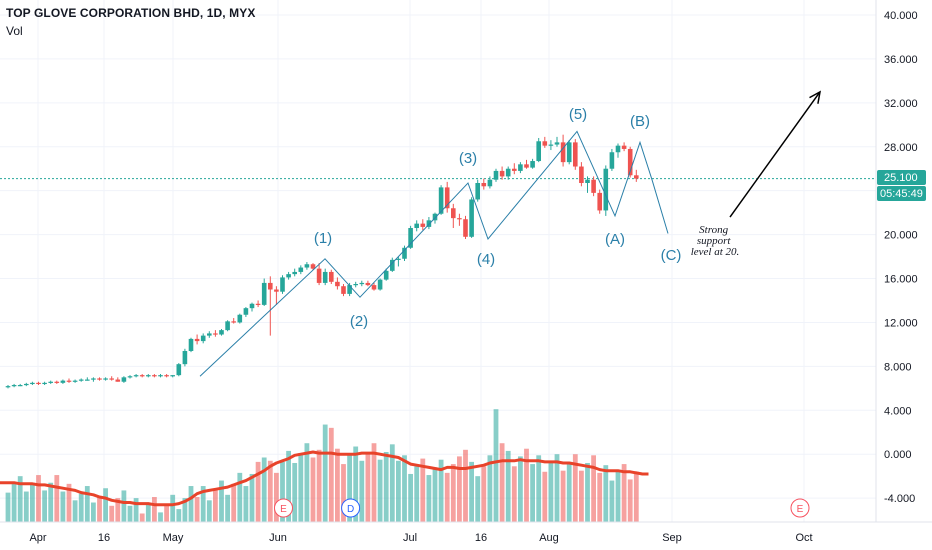 The image size is (932, 550). Describe the element at coordinates (800, 508) in the screenshot. I see `earnings-upcoming-marker: E` at that location.